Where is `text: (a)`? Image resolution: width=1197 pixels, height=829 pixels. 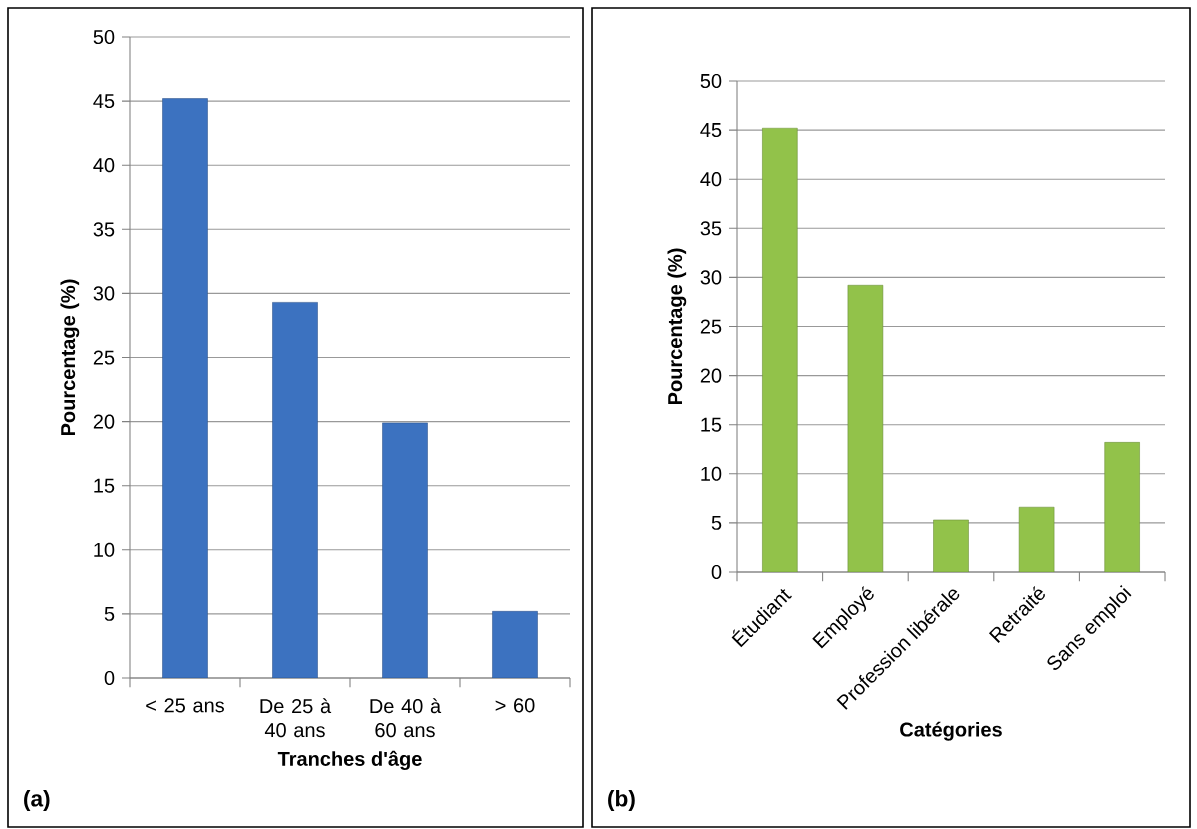 text: (a) is located at coordinates (37, 800).